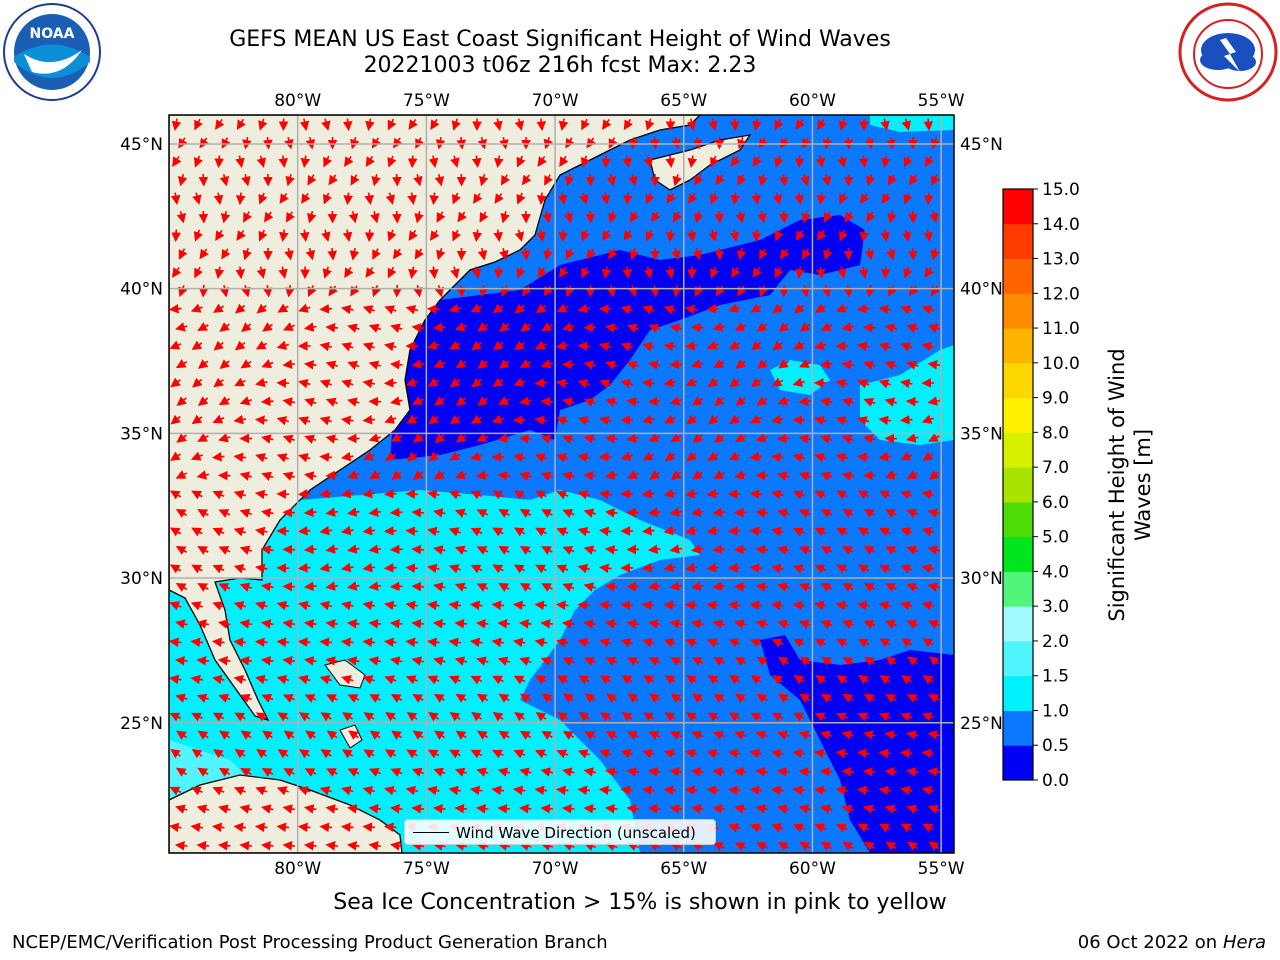  I want to click on map-legend: Wind Wave Direction (unscaled), so click(560, 832).